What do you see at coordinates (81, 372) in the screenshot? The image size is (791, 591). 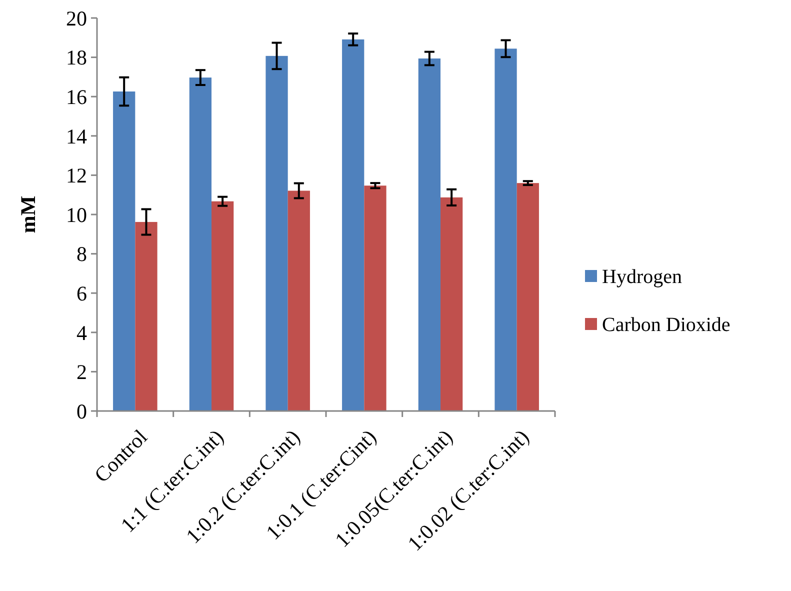 I see `y-tick-label: 2` at bounding box center [81, 372].